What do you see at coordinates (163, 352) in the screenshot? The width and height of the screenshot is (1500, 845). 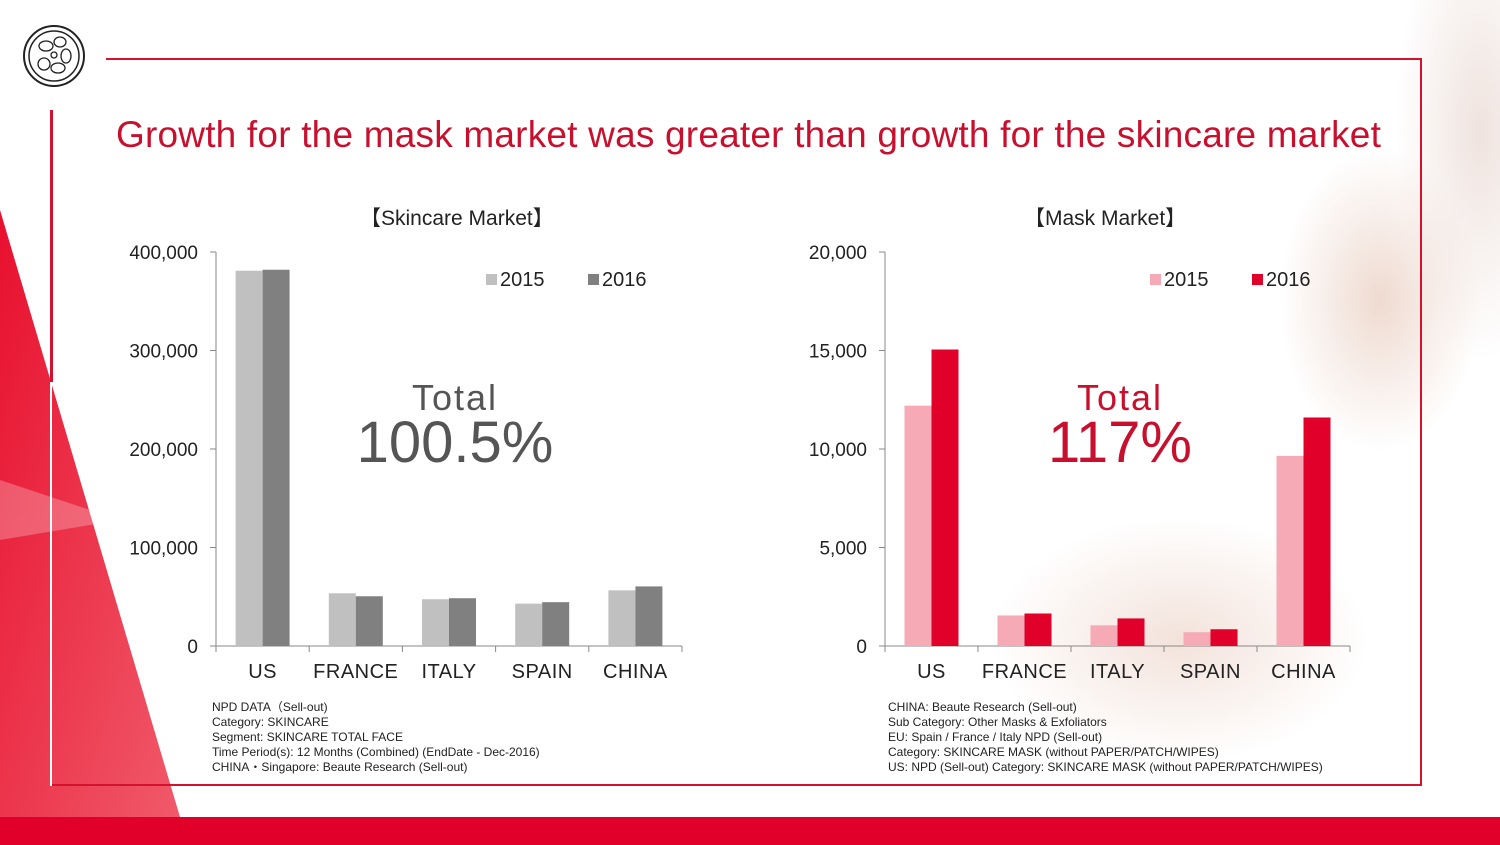 I see `y-tick-label: 300,000` at bounding box center [163, 352].